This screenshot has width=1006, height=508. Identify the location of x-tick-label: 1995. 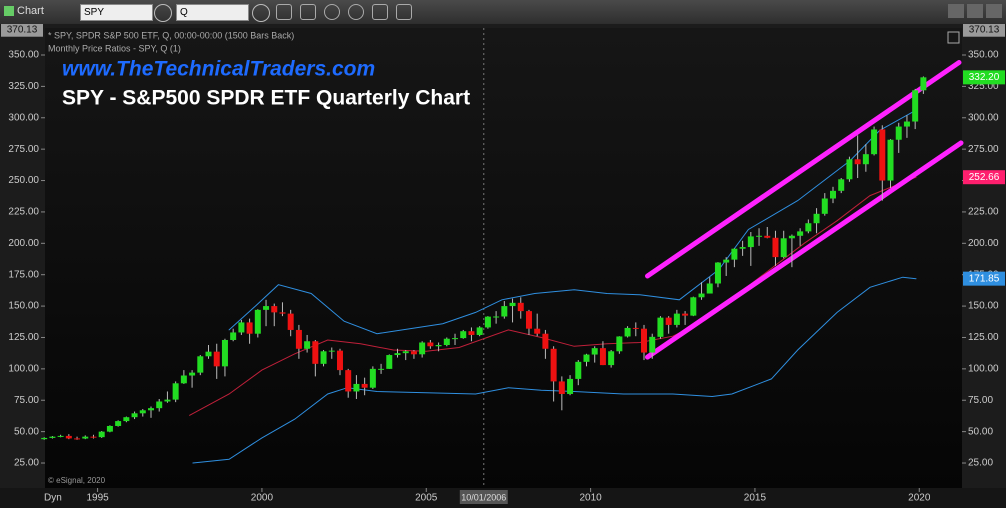
(97, 498).